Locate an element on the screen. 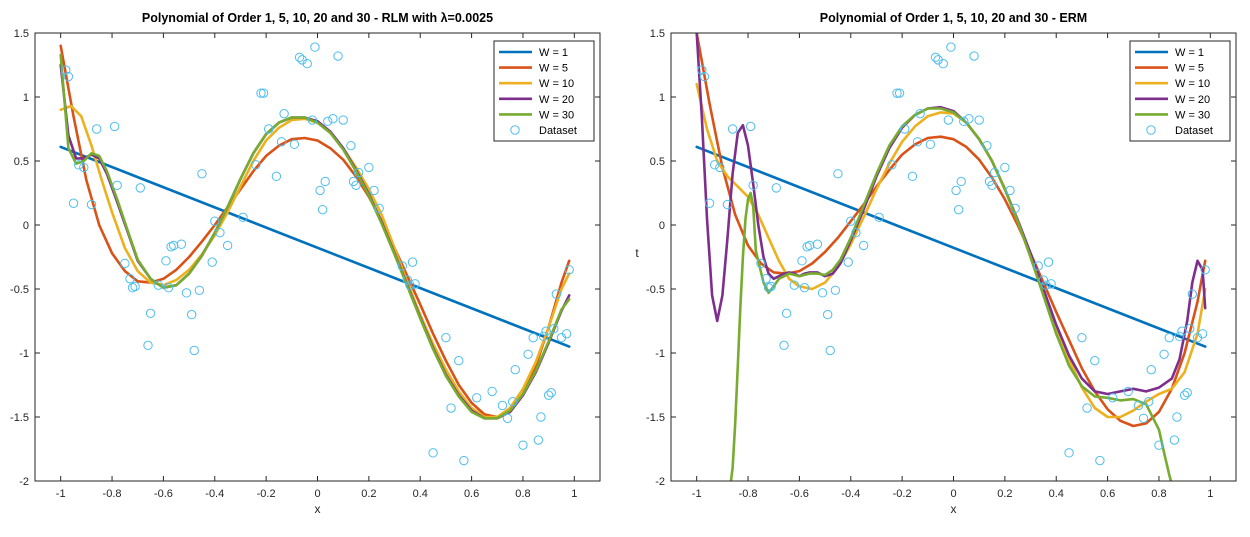 This screenshot has height=537, width=1250. x-tick-label: -0.8 is located at coordinates (112, 494).